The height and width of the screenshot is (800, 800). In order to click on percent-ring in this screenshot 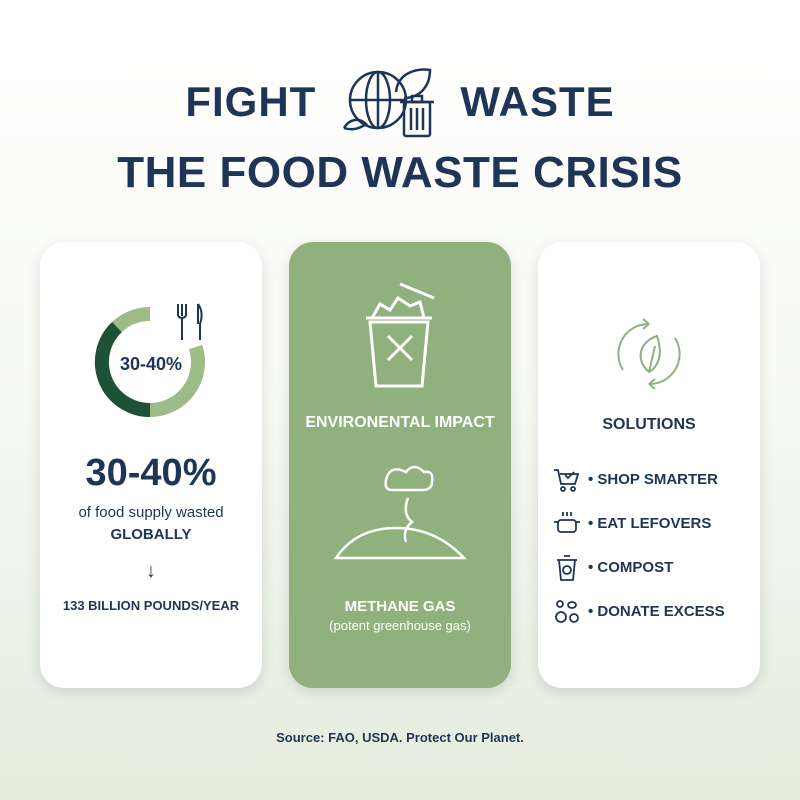, I will do `click(149, 360)`.